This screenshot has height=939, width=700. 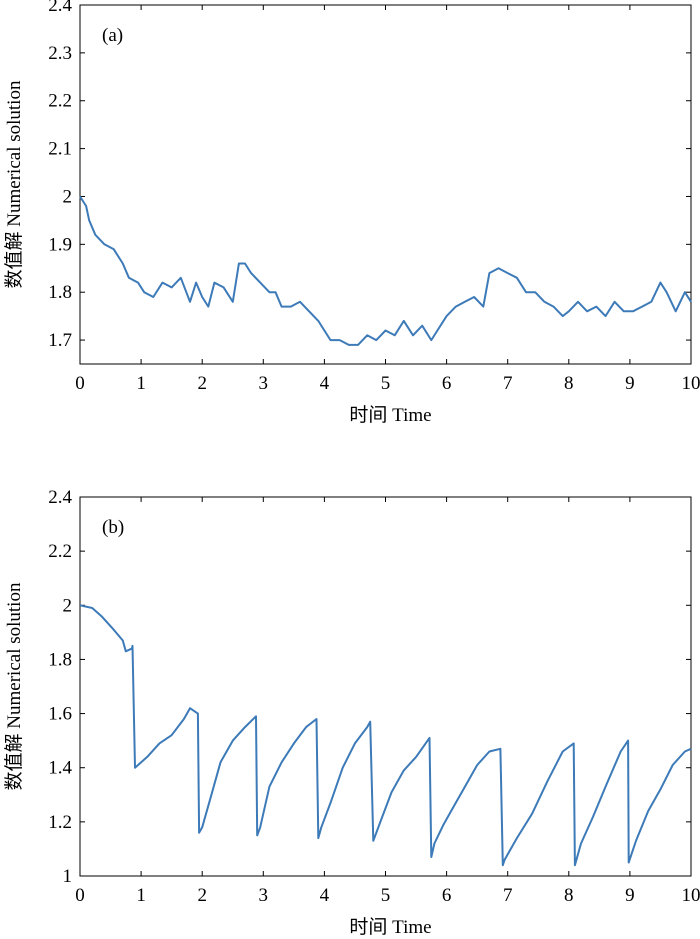 What do you see at coordinates (68, 876) in the screenshot?
I see `y-tick-label: 1` at bounding box center [68, 876].